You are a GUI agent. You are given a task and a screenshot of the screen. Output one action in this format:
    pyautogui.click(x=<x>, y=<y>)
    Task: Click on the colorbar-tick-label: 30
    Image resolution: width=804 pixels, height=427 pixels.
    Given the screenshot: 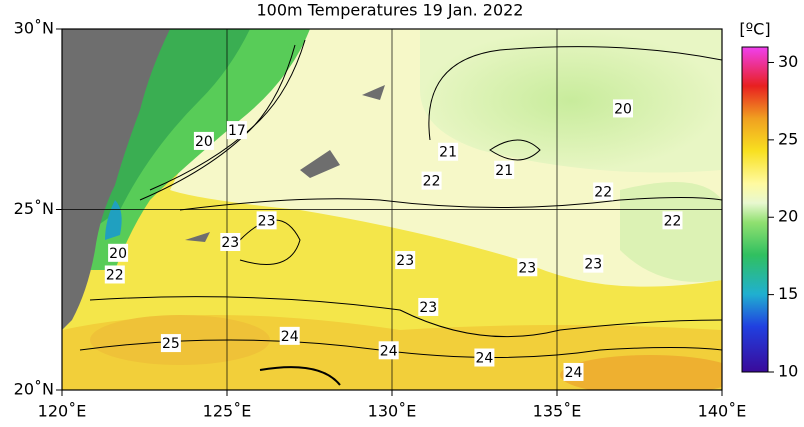 What is the action you would take?
    pyautogui.click(x=788, y=61)
    